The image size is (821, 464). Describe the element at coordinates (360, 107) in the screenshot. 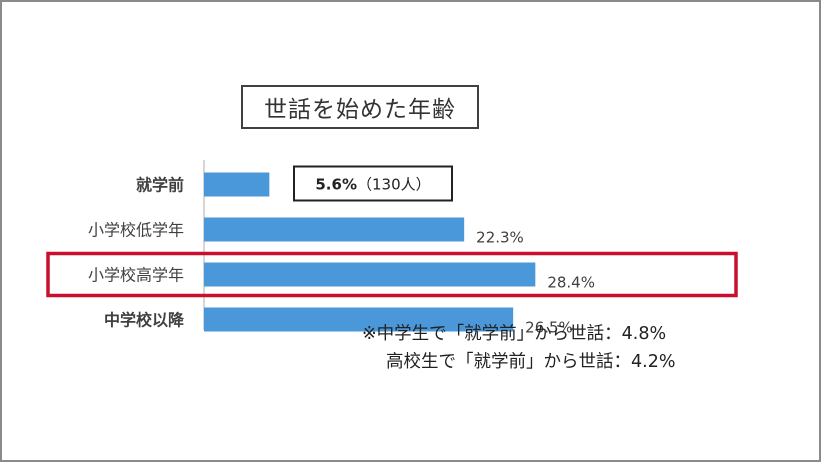

I see `chart-title: 世話を始めた年齢` at that location.